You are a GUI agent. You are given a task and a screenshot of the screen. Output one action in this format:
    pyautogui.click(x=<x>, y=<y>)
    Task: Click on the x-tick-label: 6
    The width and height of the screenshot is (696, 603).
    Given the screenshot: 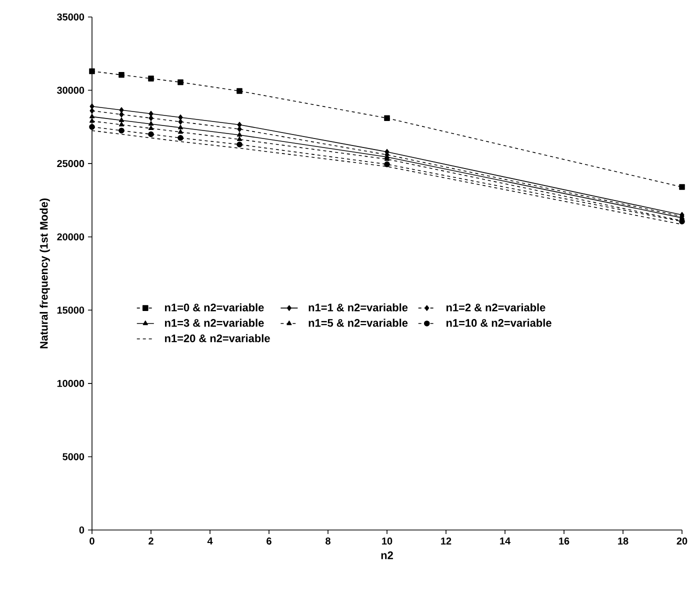 What is the action you would take?
    pyautogui.click(x=269, y=541)
    